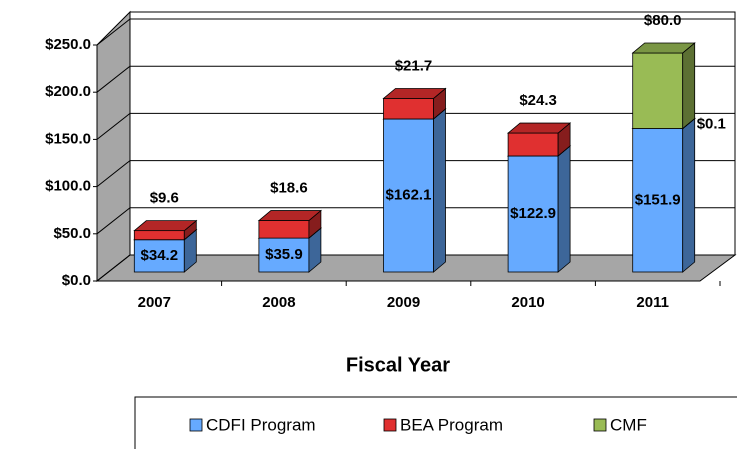  I want to click on data-label: $162.1, so click(409, 194).